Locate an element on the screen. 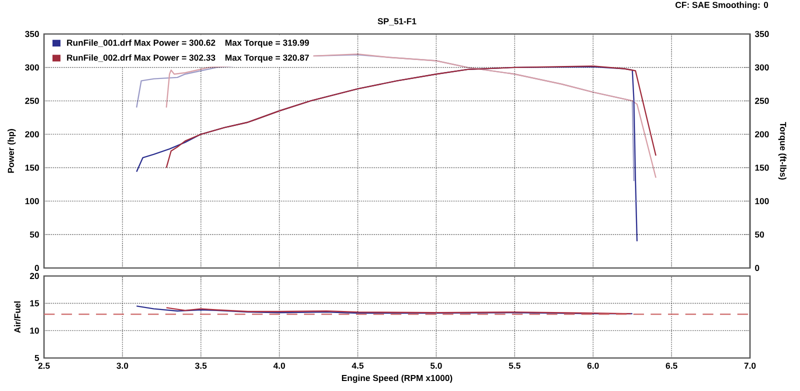 Image resolution: width=800 pixels, height=391 pixels. x-tick-label: 3.5 is located at coordinates (201, 365).